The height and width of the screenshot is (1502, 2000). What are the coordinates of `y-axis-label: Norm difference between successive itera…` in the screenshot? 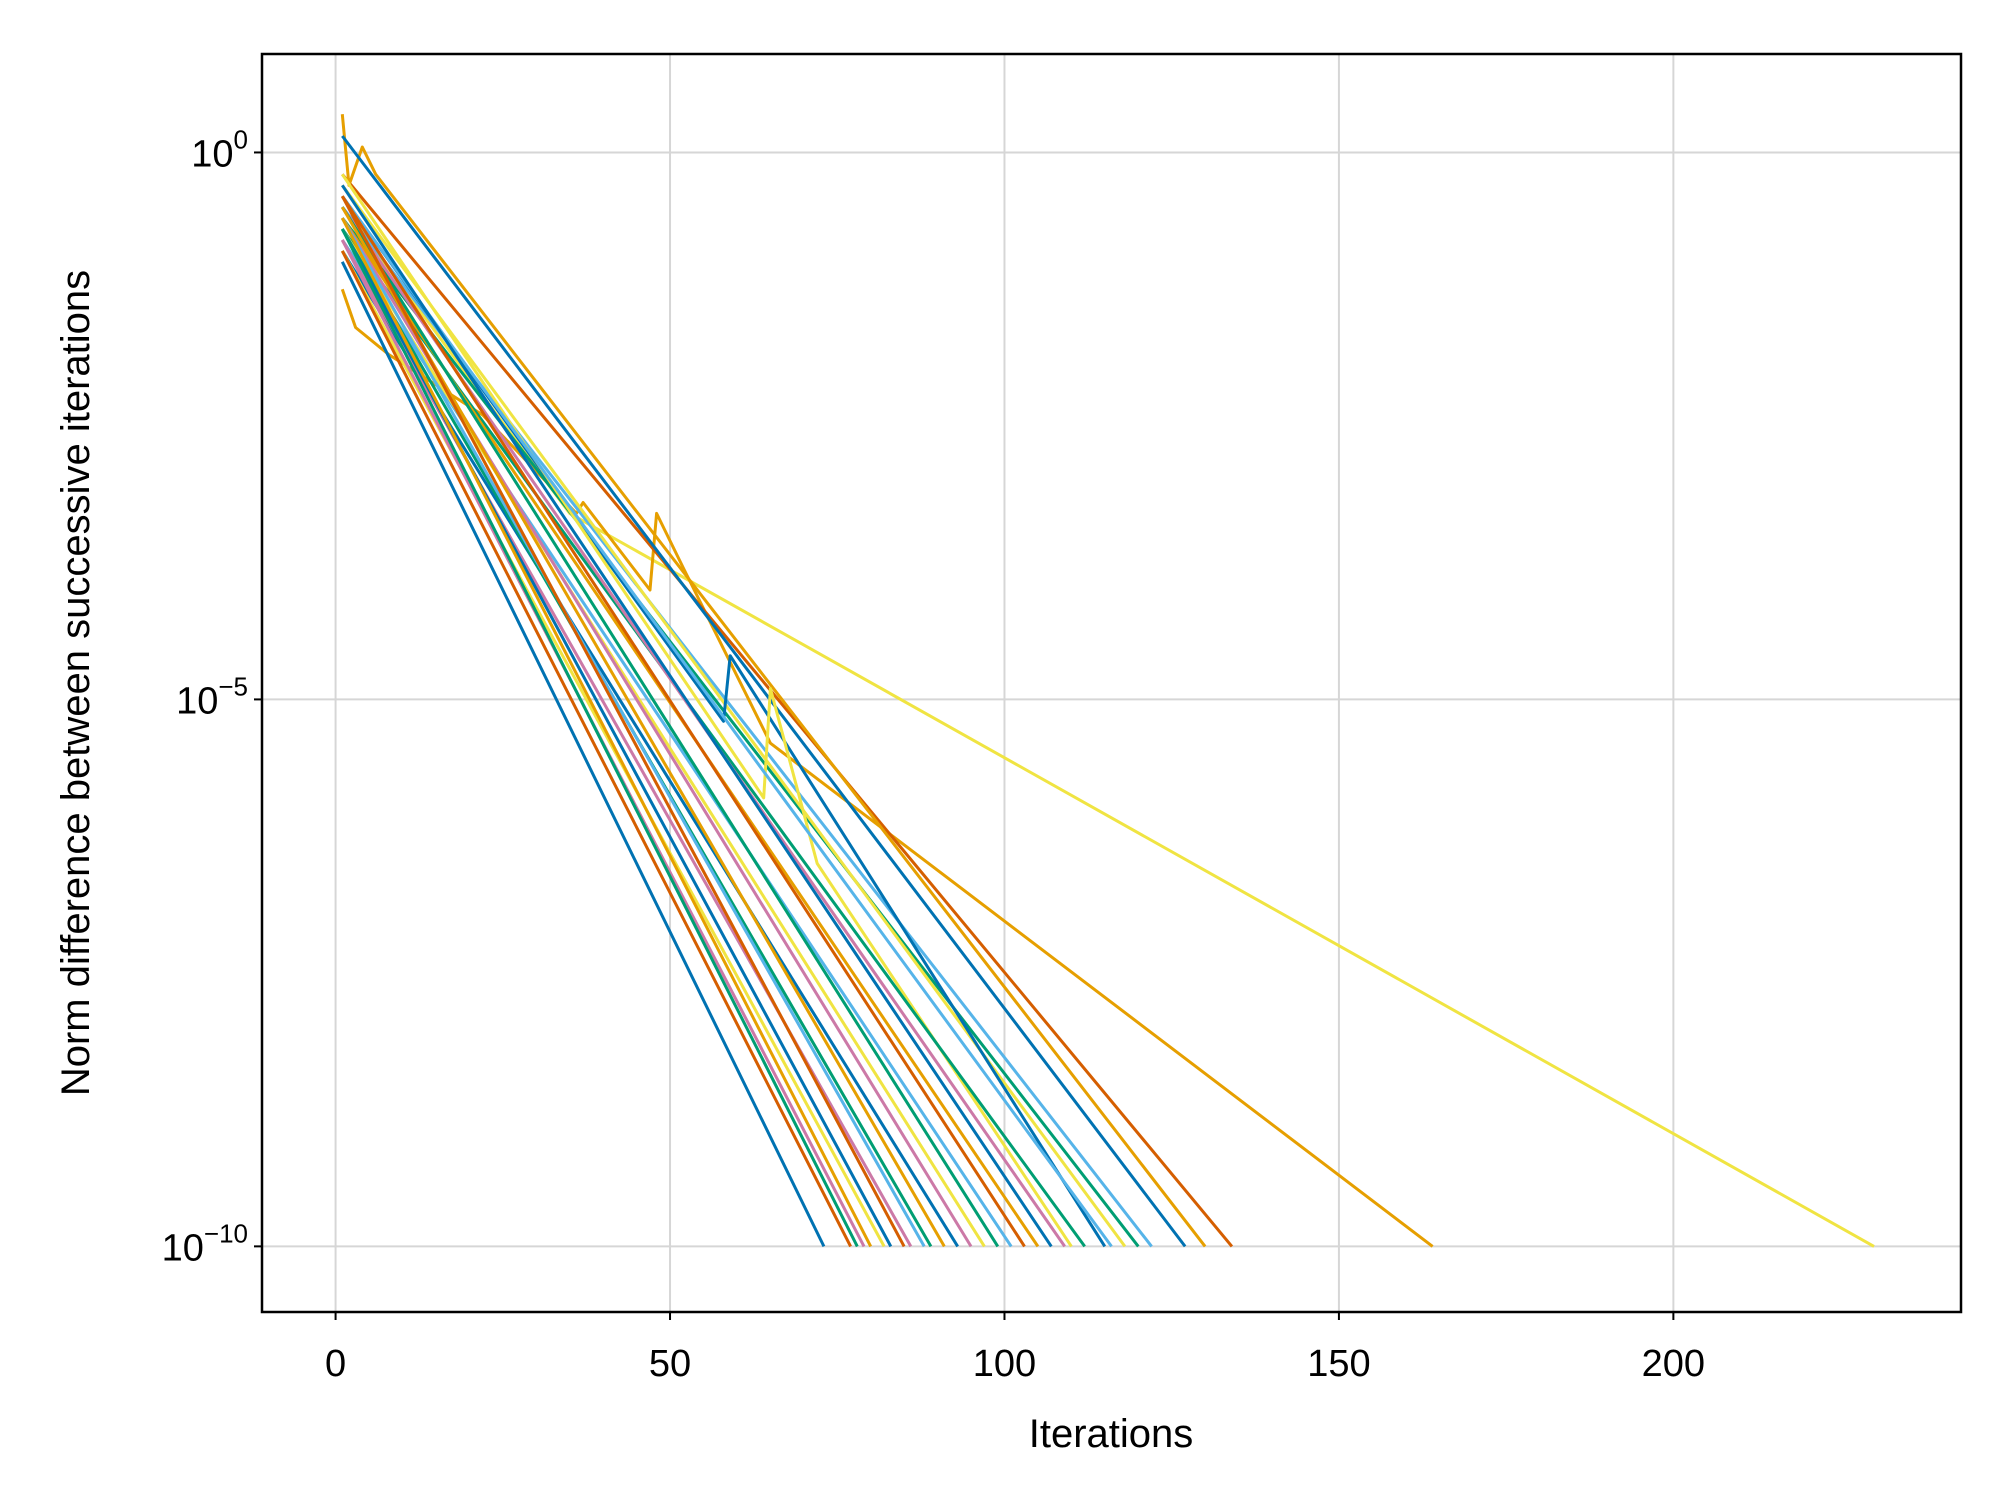 It's located at (76, 683).